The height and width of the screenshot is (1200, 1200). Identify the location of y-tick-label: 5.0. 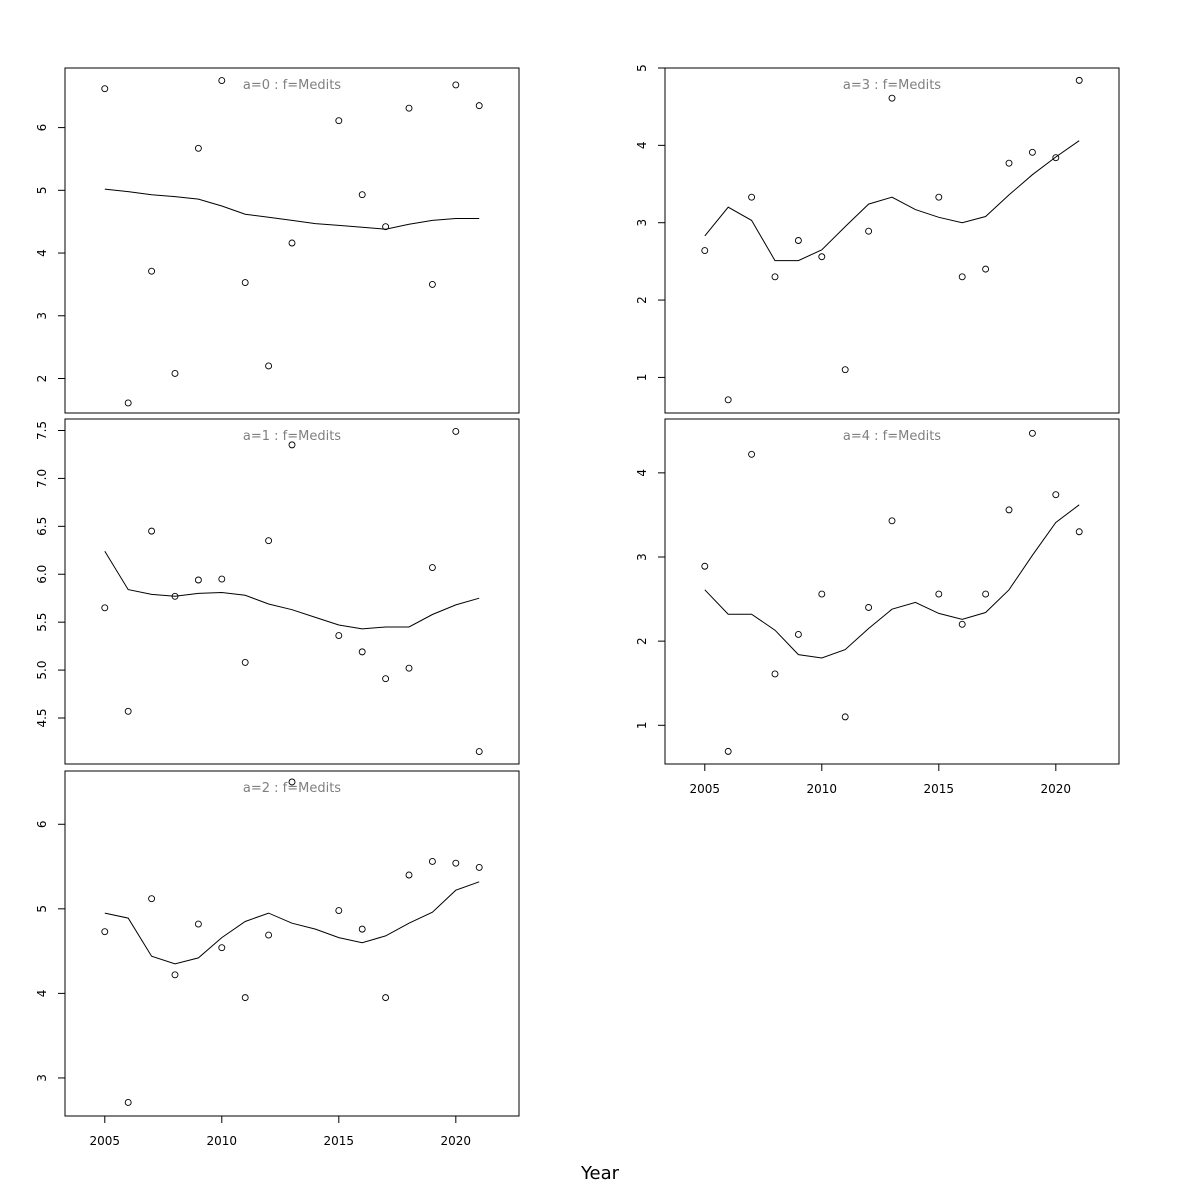
(42, 670).